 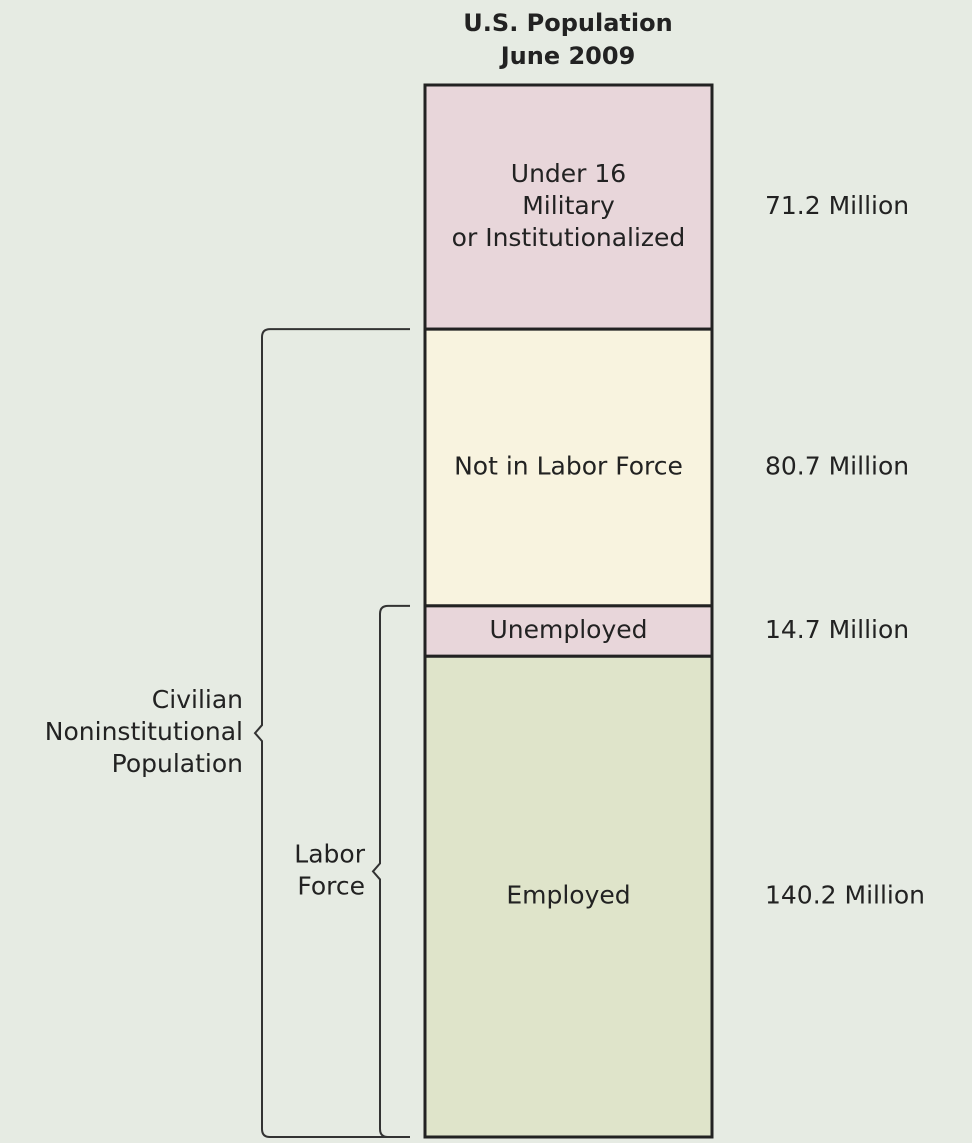 What do you see at coordinates (837, 205) in the screenshot?
I see `value-label: 71.2 Million` at bounding box center [837, 205].